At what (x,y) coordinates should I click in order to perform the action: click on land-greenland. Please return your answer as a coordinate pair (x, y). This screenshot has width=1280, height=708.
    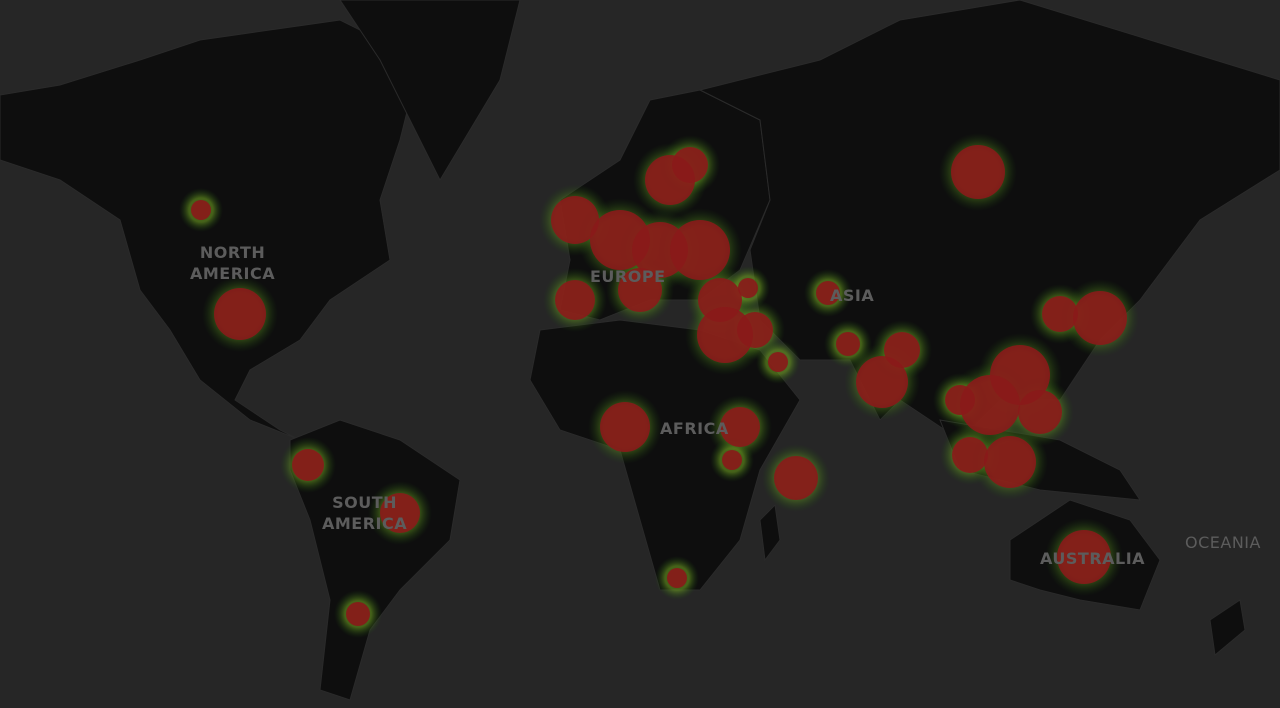
    Looking at the image, I should click on (430, 91).